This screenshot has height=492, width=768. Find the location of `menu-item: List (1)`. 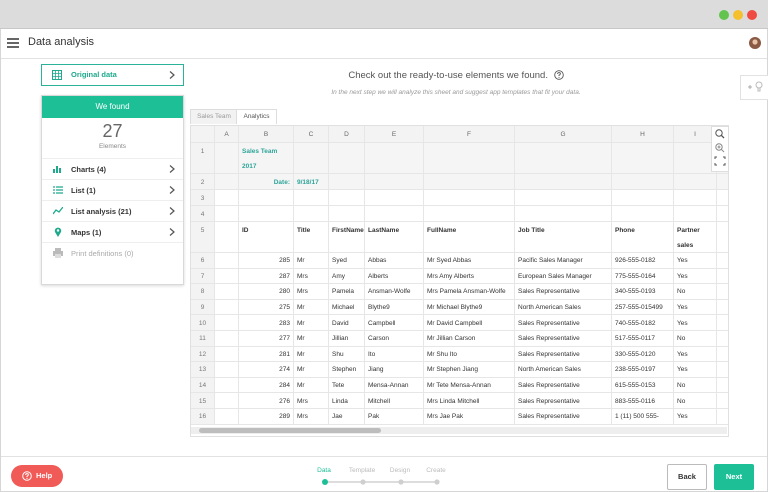

menu-item: List (1) is located at coordinates (112, 189).